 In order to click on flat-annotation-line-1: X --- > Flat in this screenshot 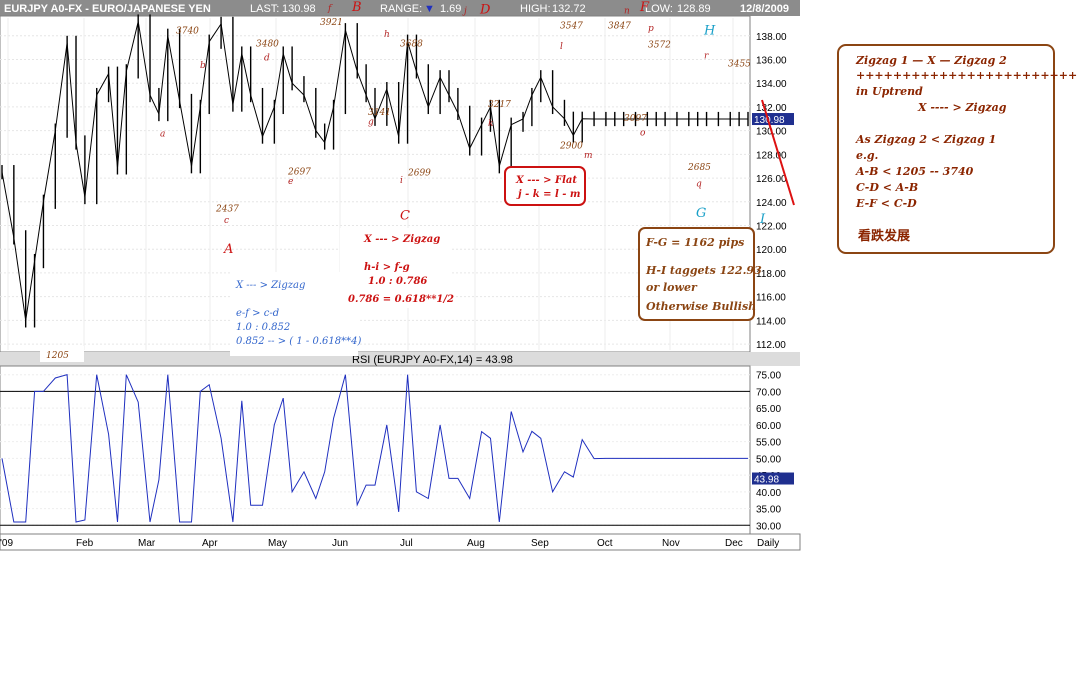, I will do `click(546, 180)`.